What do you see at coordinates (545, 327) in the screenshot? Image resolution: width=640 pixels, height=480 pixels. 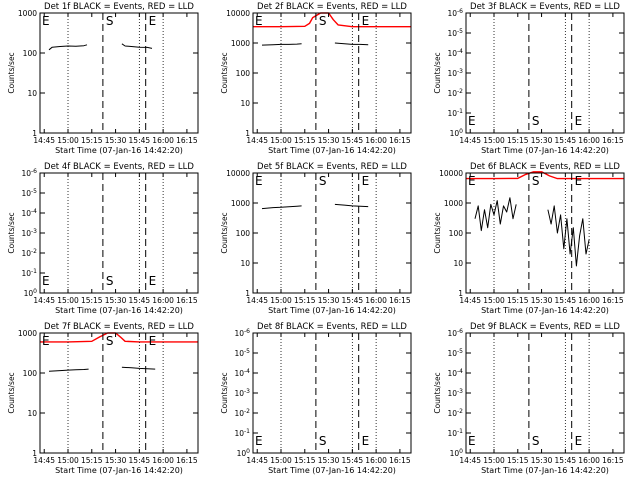 I see `chart-title: Det 9f BLACK = Events, RED = LLD` at bounding box center [545, 327].